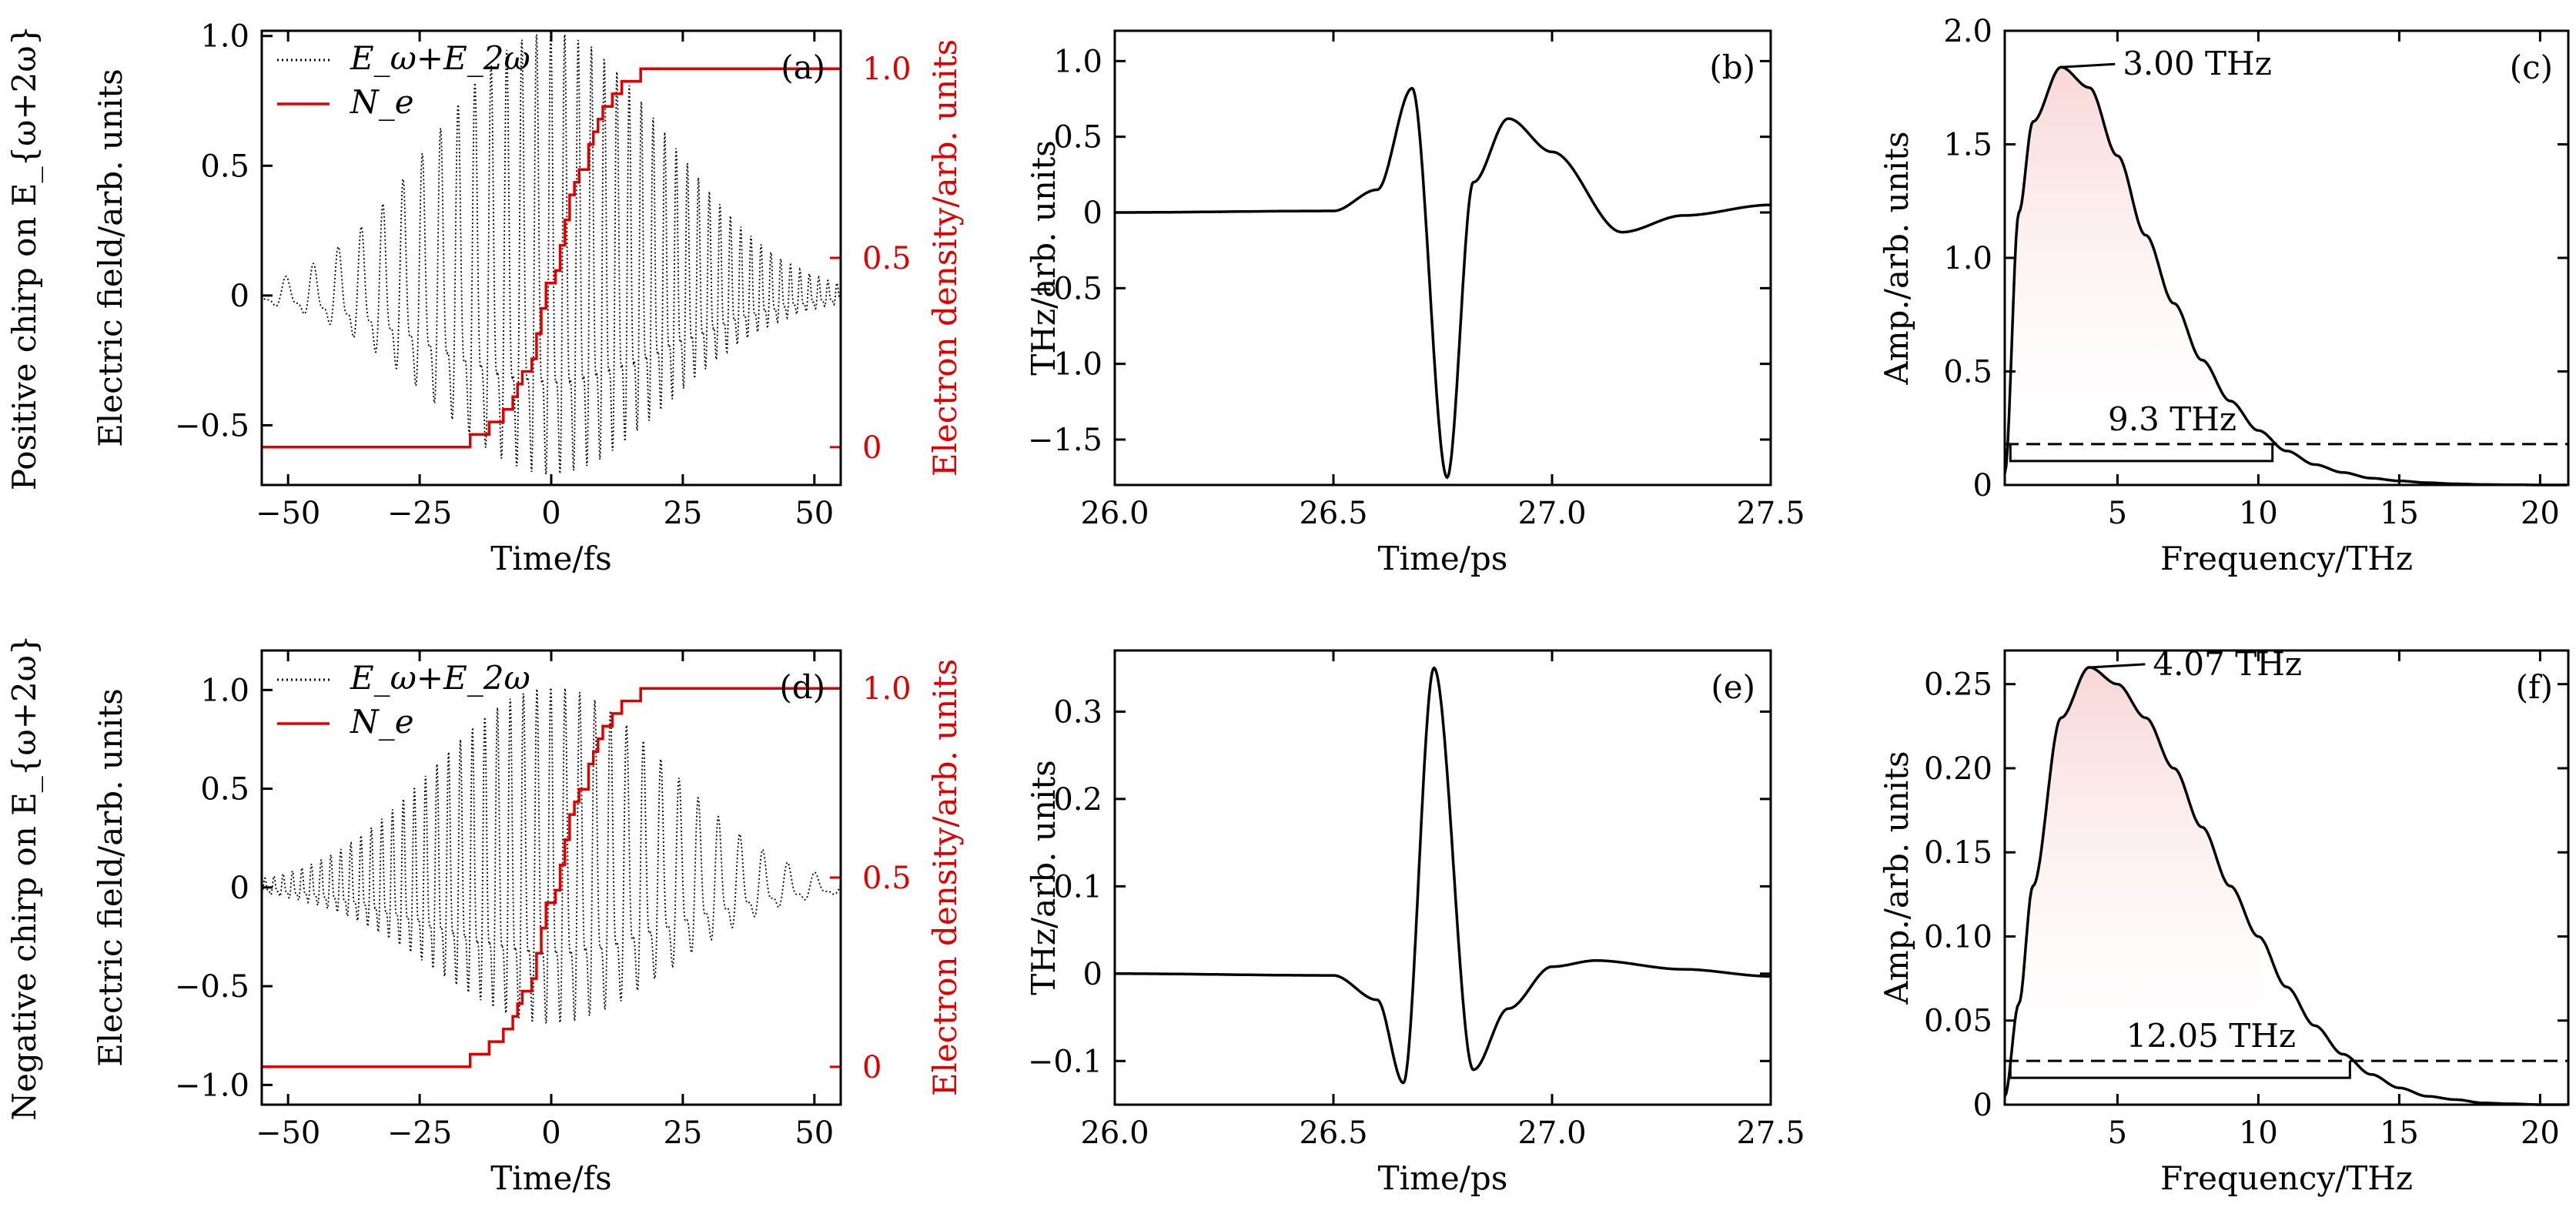 This screenshot has width=2576, height=1224. I want to click on y-tick-label: 0.2, so click(1078, 800).